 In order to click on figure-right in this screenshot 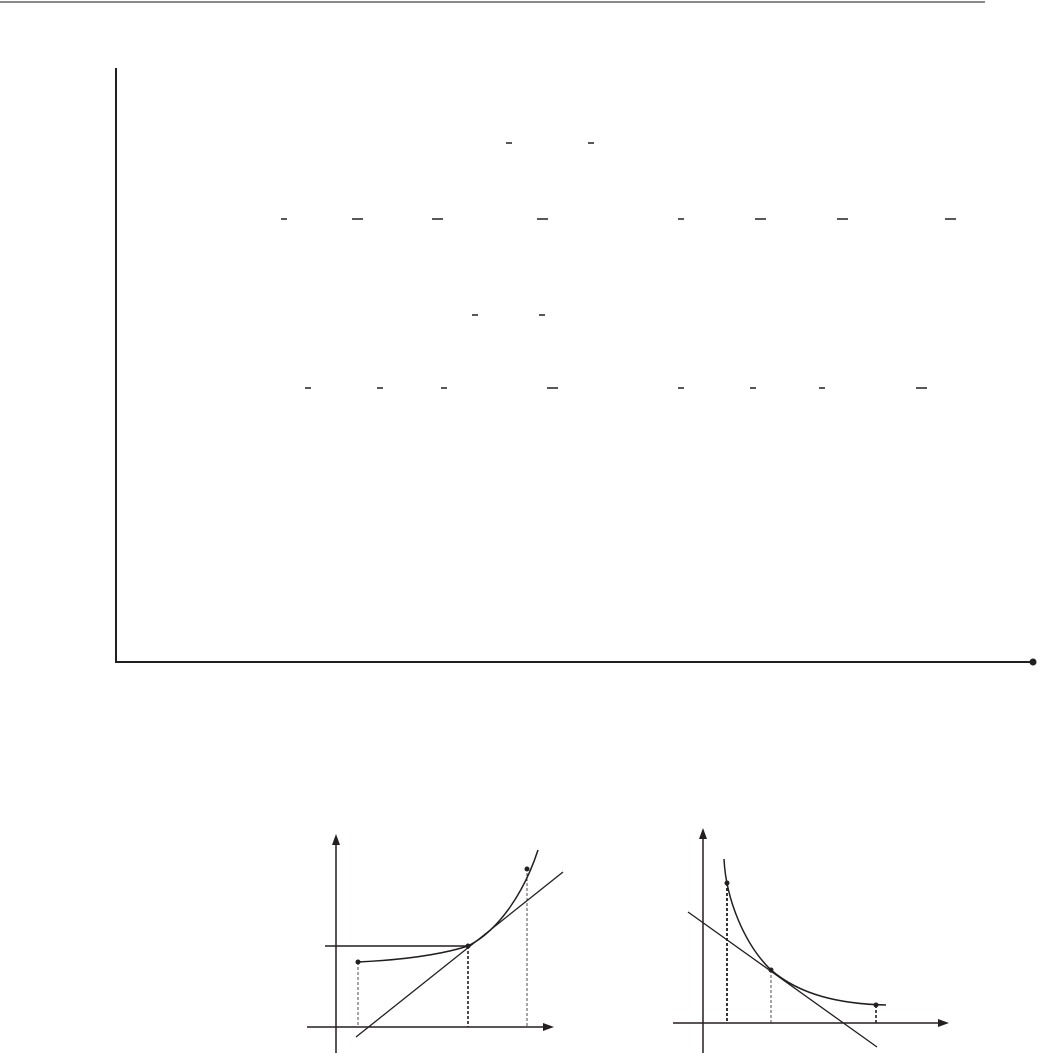, I will do `click(811, 940)`.